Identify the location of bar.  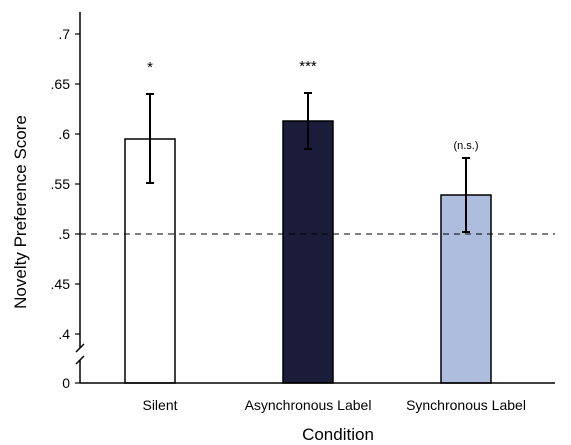
(308, 252).